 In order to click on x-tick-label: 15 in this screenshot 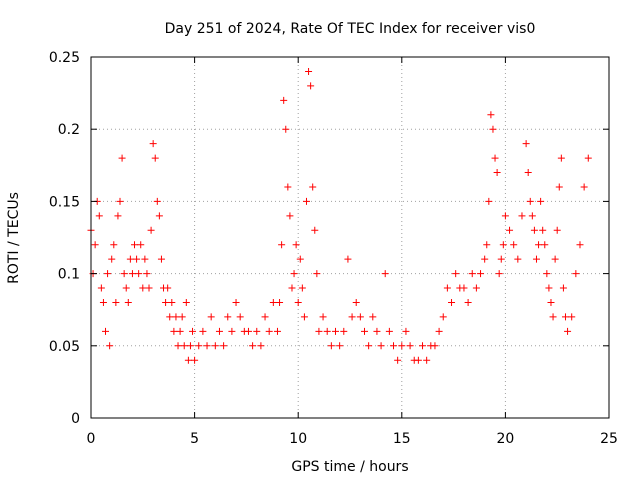, I will do `click(402, 439)`.